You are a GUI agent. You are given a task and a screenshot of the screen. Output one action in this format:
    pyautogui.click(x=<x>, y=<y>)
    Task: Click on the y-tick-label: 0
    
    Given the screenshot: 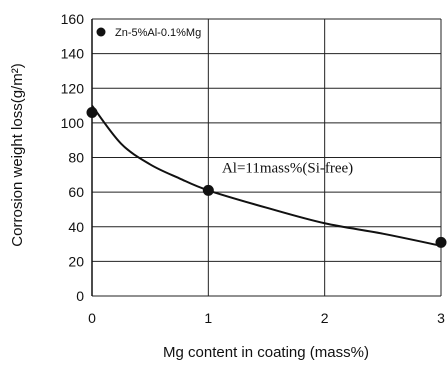 What is the action you would take?
    pyautogui.click(x=80, y=296)
    